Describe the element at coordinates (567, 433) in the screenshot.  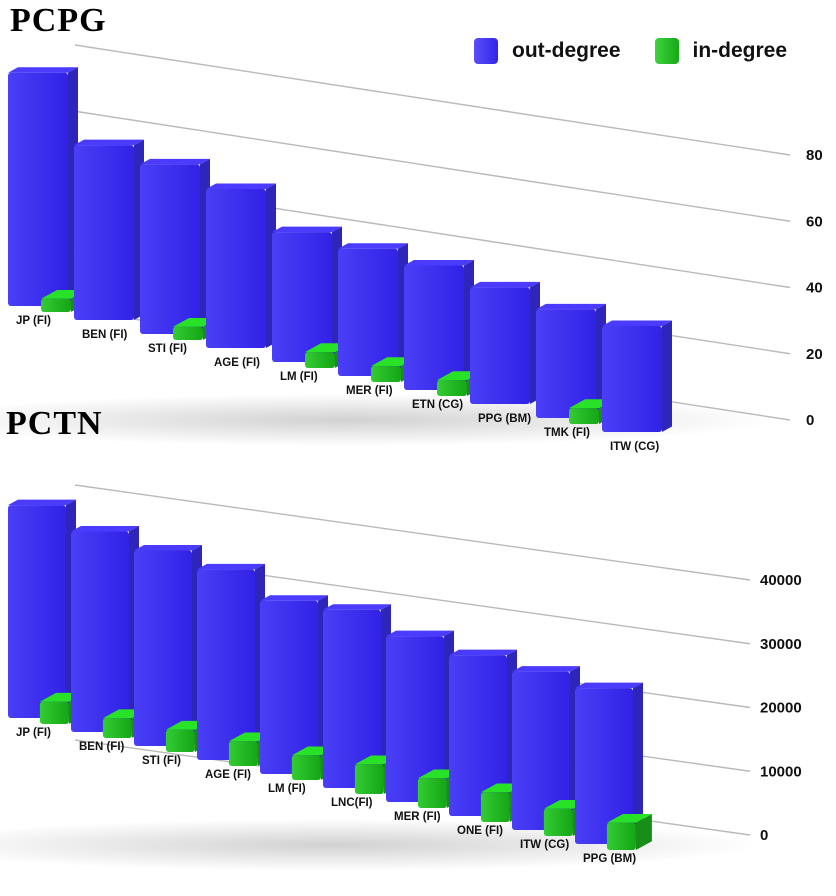
I see `x-category-label-8: TMK (FI)` at that location.